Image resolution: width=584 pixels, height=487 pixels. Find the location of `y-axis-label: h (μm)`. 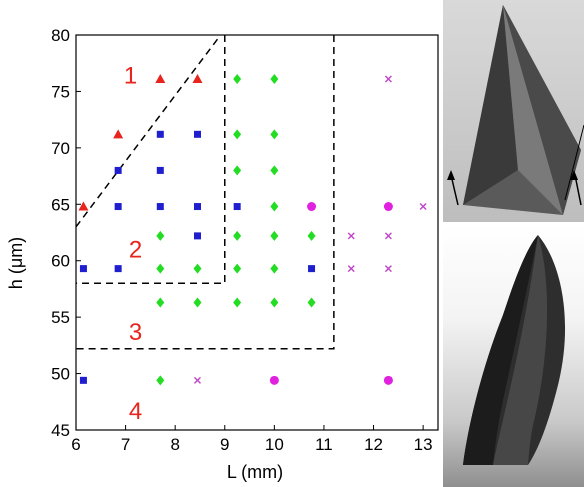

y-axis-label: h (μm) is located at coordinates (16, 263).